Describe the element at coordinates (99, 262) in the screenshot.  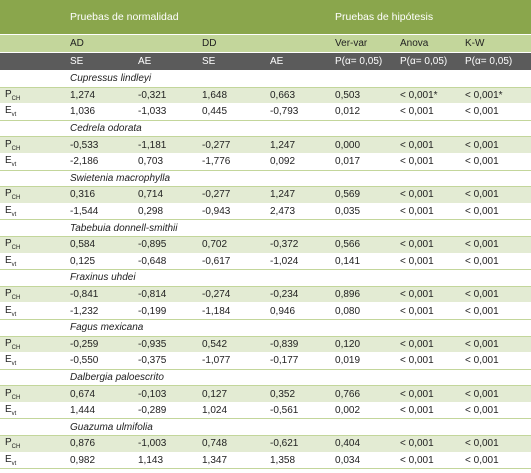
I see `value-cell: 0,125` at that location.